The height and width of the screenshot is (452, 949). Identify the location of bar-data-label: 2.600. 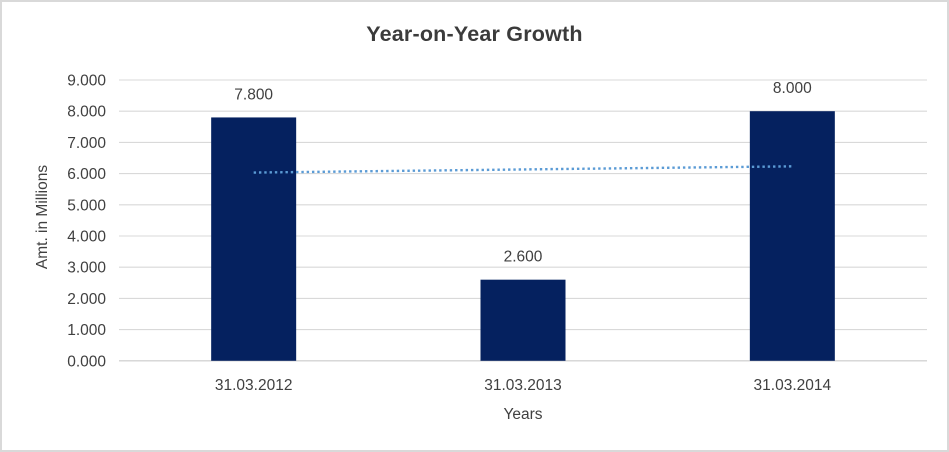
(523, 257).